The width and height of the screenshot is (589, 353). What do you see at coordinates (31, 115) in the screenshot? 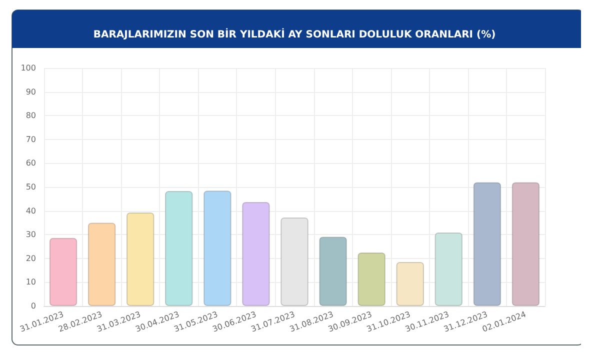
I see `y-tick-label: 80` at bounding box center [31, 115].